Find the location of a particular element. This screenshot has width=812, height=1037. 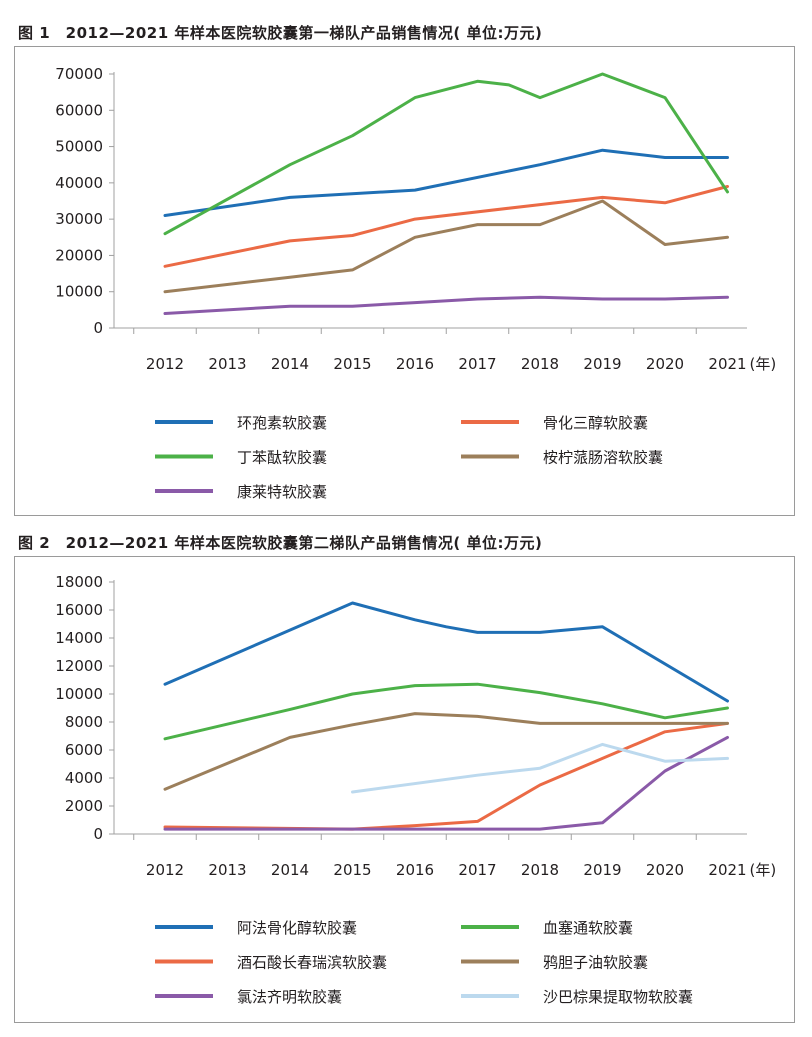

figure1-legend-label-3: 丁苯酞软胶囊 is located at coordinates (282, 458).